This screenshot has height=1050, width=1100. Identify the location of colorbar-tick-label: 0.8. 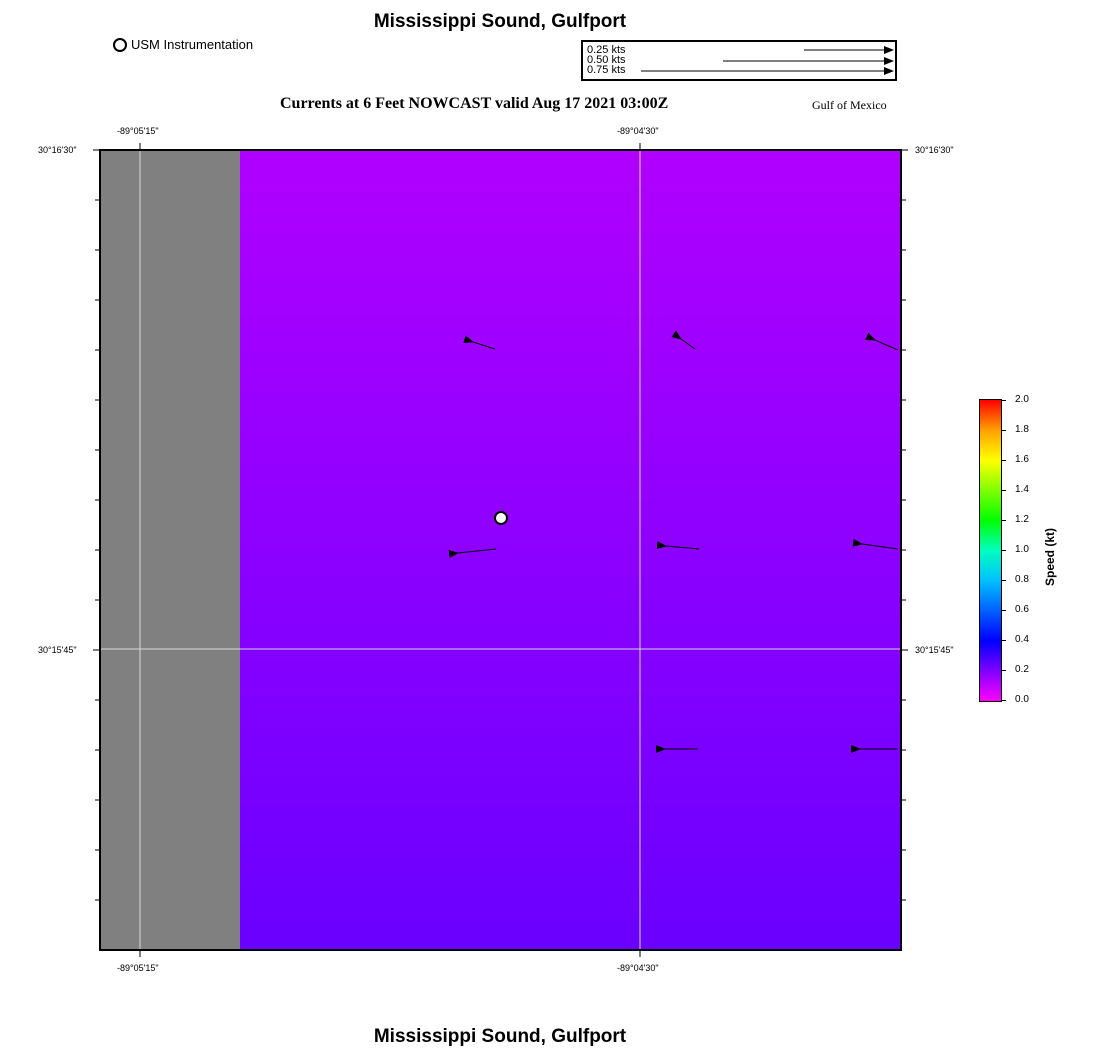
(1022, 579).